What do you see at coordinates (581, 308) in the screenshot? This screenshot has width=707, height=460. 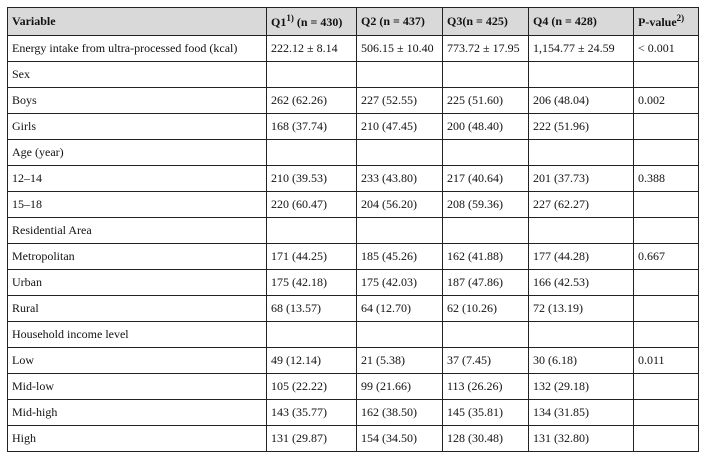 I see `table-cell: 72 (13.19)` at bounding box center [581, 308].